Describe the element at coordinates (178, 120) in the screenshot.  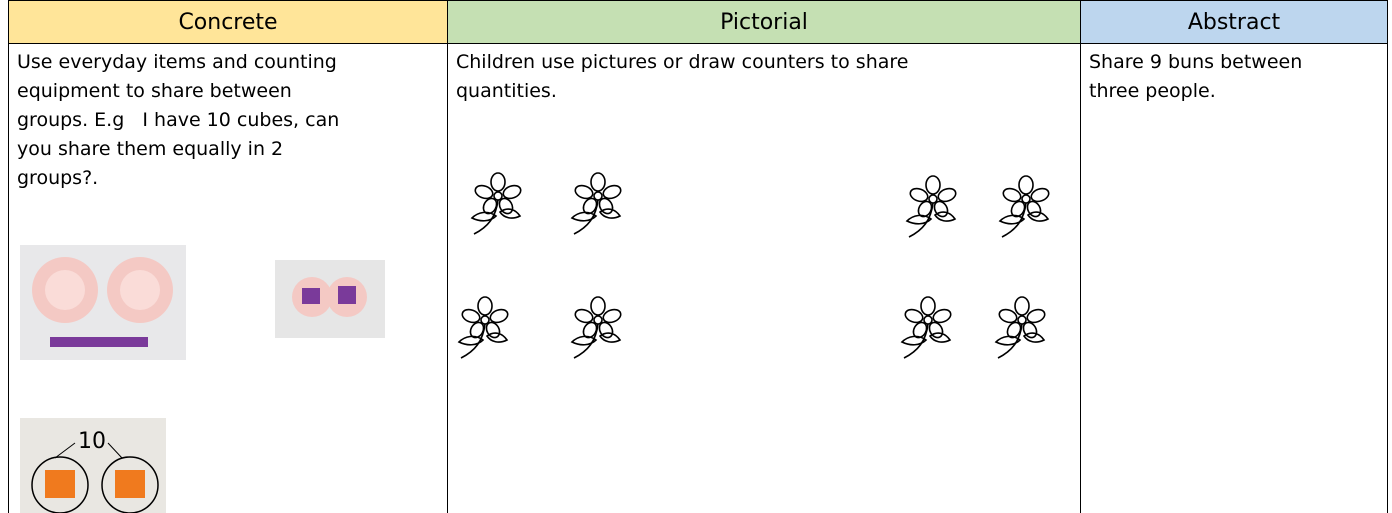
I see `text-line: groups. E.g I have 10 cubes, can` at that location.